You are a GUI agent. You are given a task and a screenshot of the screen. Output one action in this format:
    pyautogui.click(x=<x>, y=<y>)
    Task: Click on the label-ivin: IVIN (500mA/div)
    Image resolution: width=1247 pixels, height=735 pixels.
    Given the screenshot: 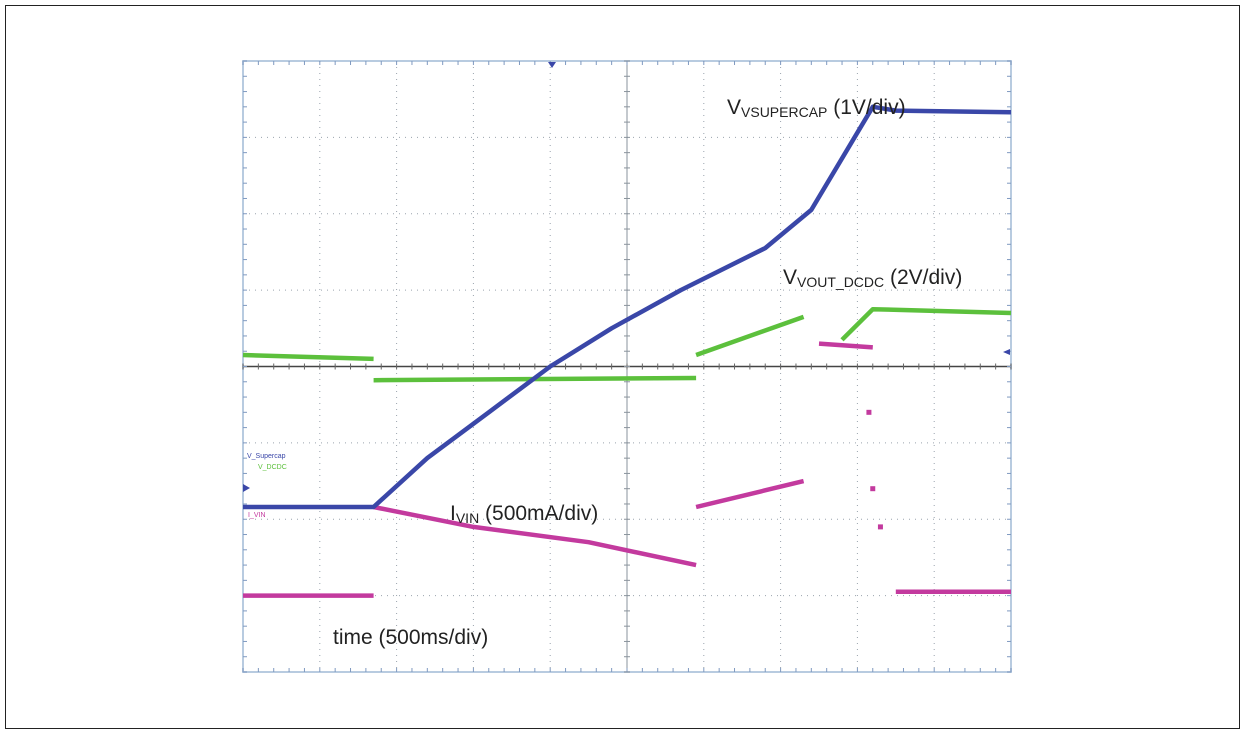 What is the action you would take?
    pyautogui.click(x=524, y=514)
    